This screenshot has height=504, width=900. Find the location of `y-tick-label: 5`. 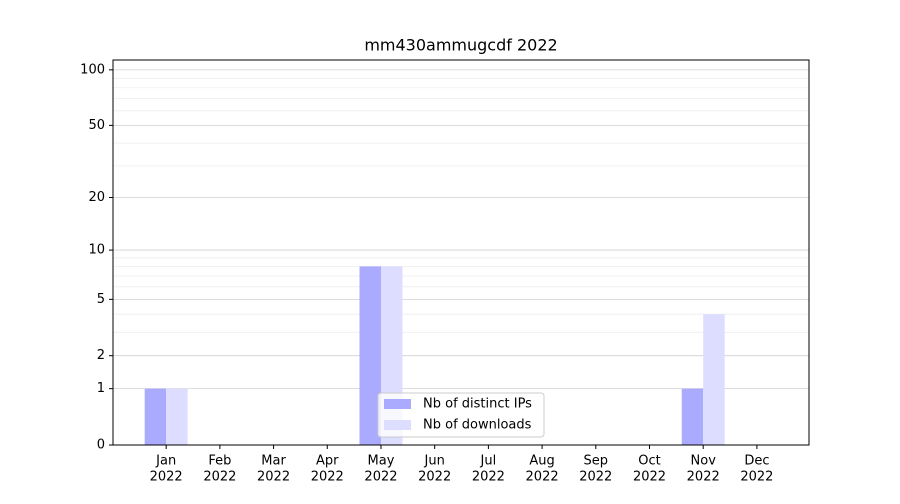

y-tick-label: 5 is located at coordinates (101, 299).